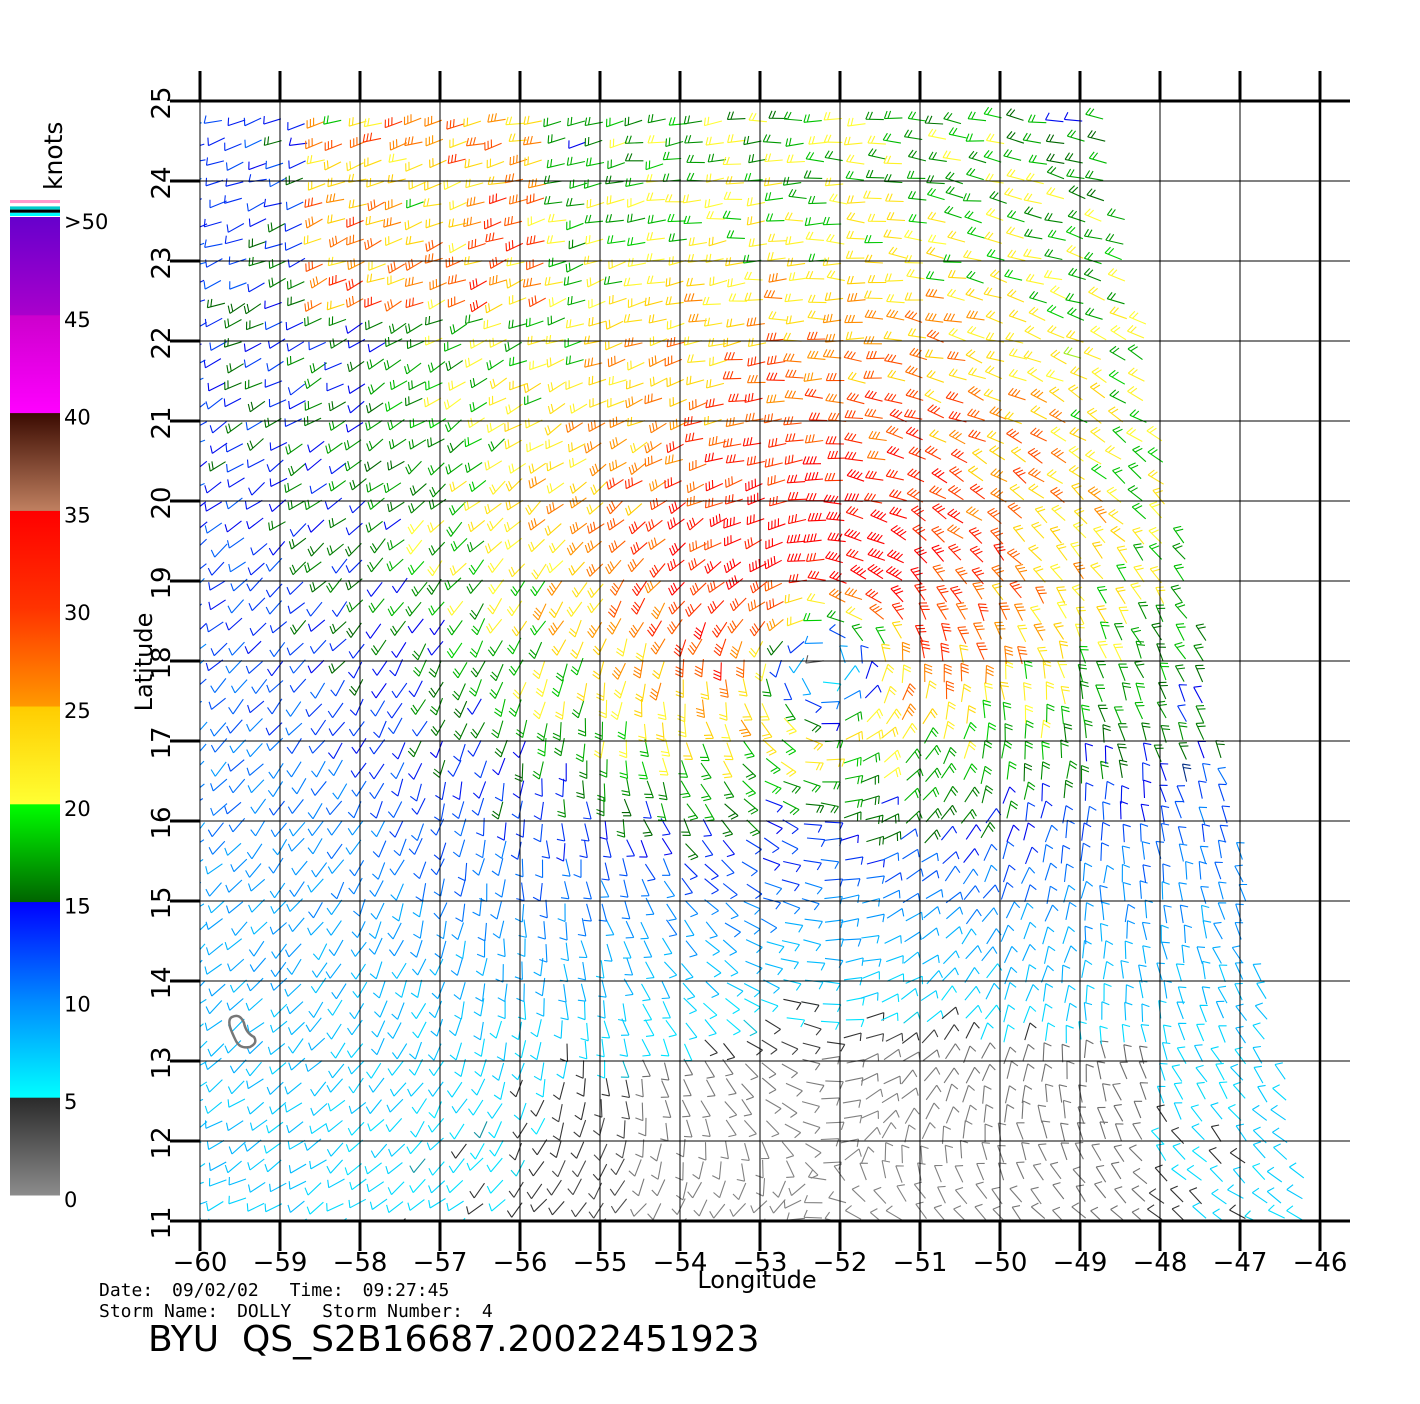 This screenshot has width=1420, height=1404. I want to click on y-axis-label: Latitude, so click(144, 662).